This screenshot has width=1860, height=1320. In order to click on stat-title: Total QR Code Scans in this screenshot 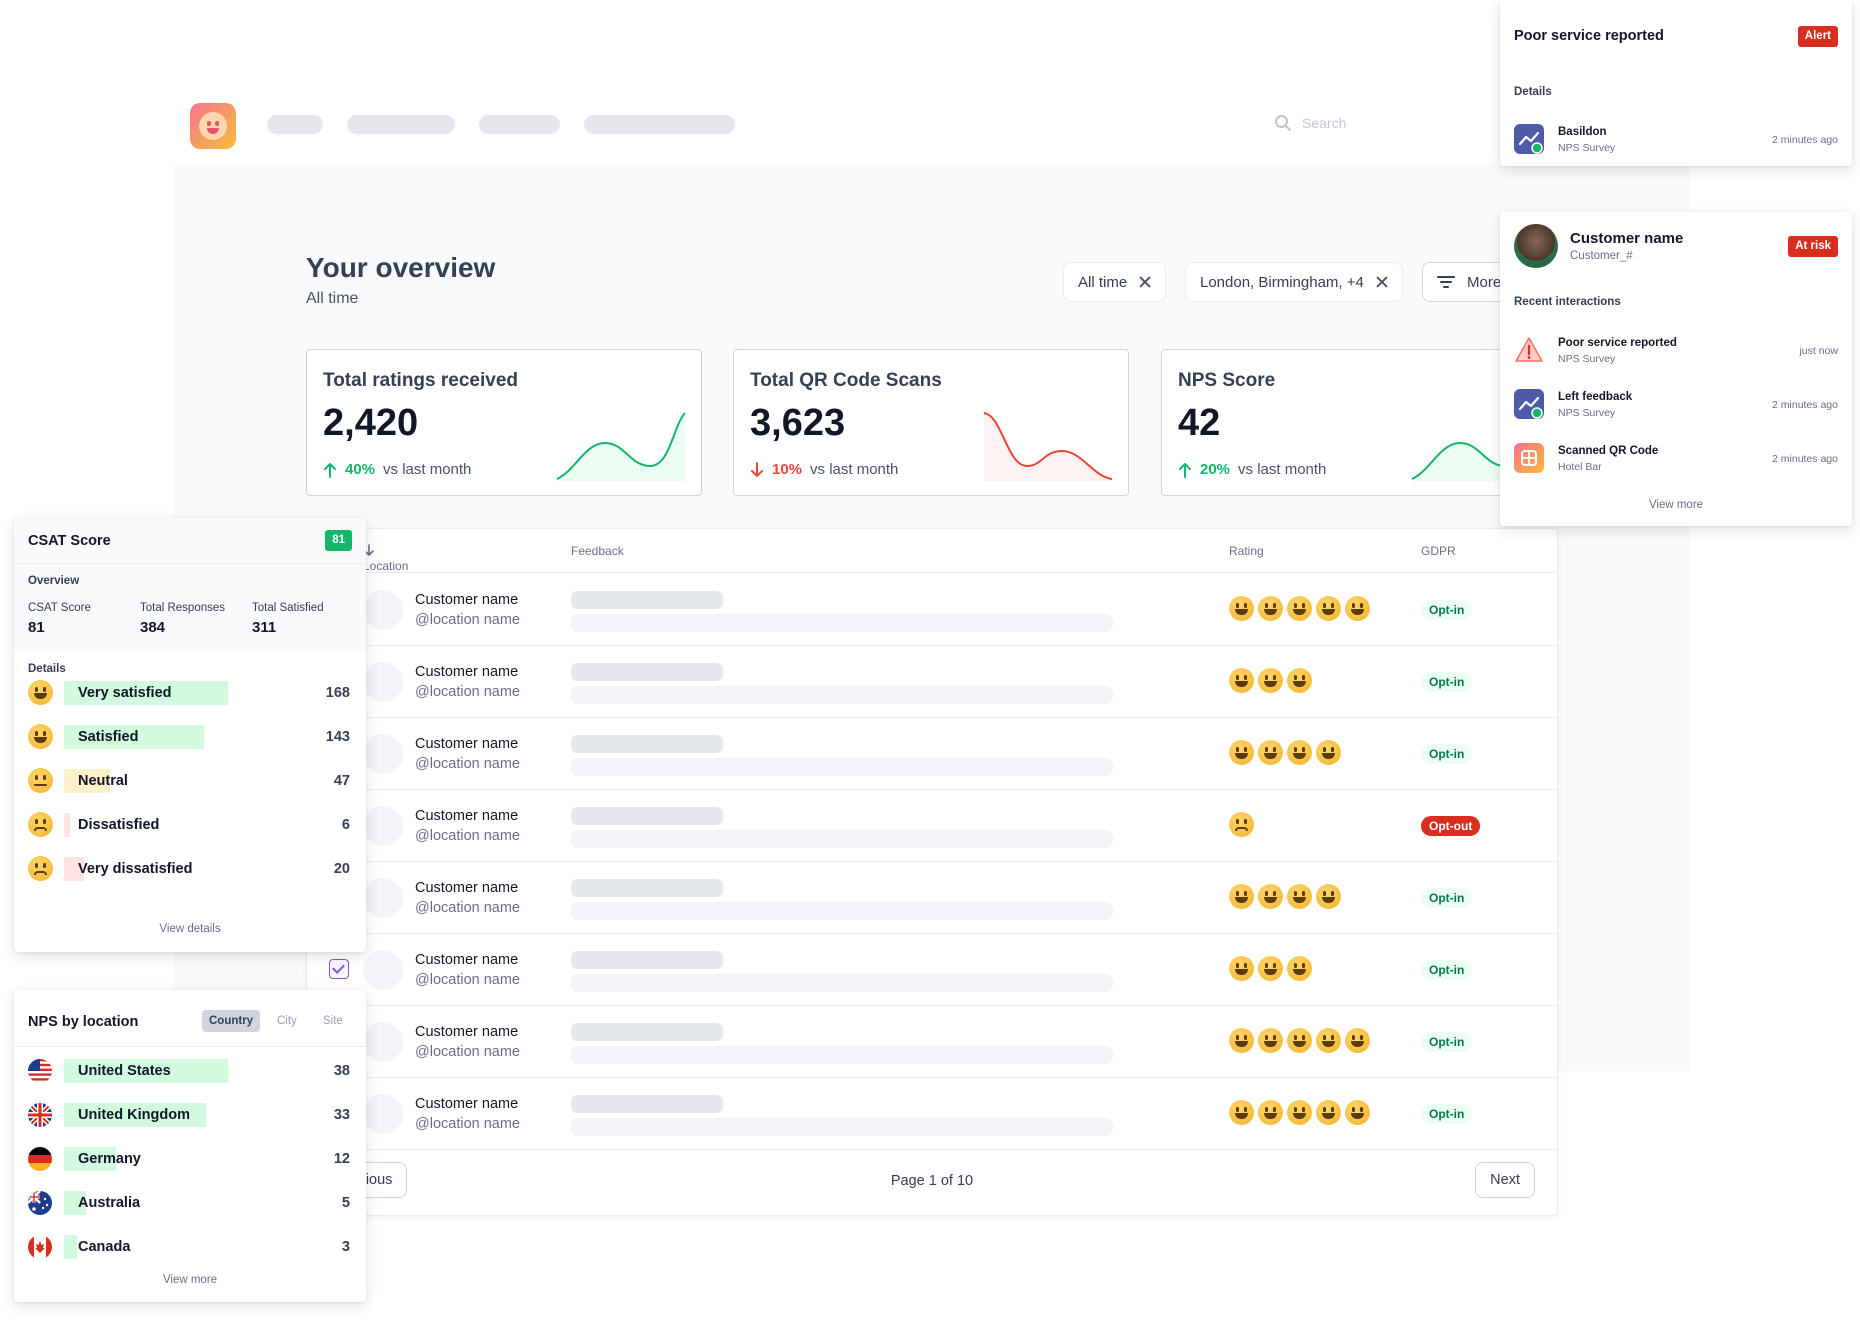, I will do `click(846, 380)`.